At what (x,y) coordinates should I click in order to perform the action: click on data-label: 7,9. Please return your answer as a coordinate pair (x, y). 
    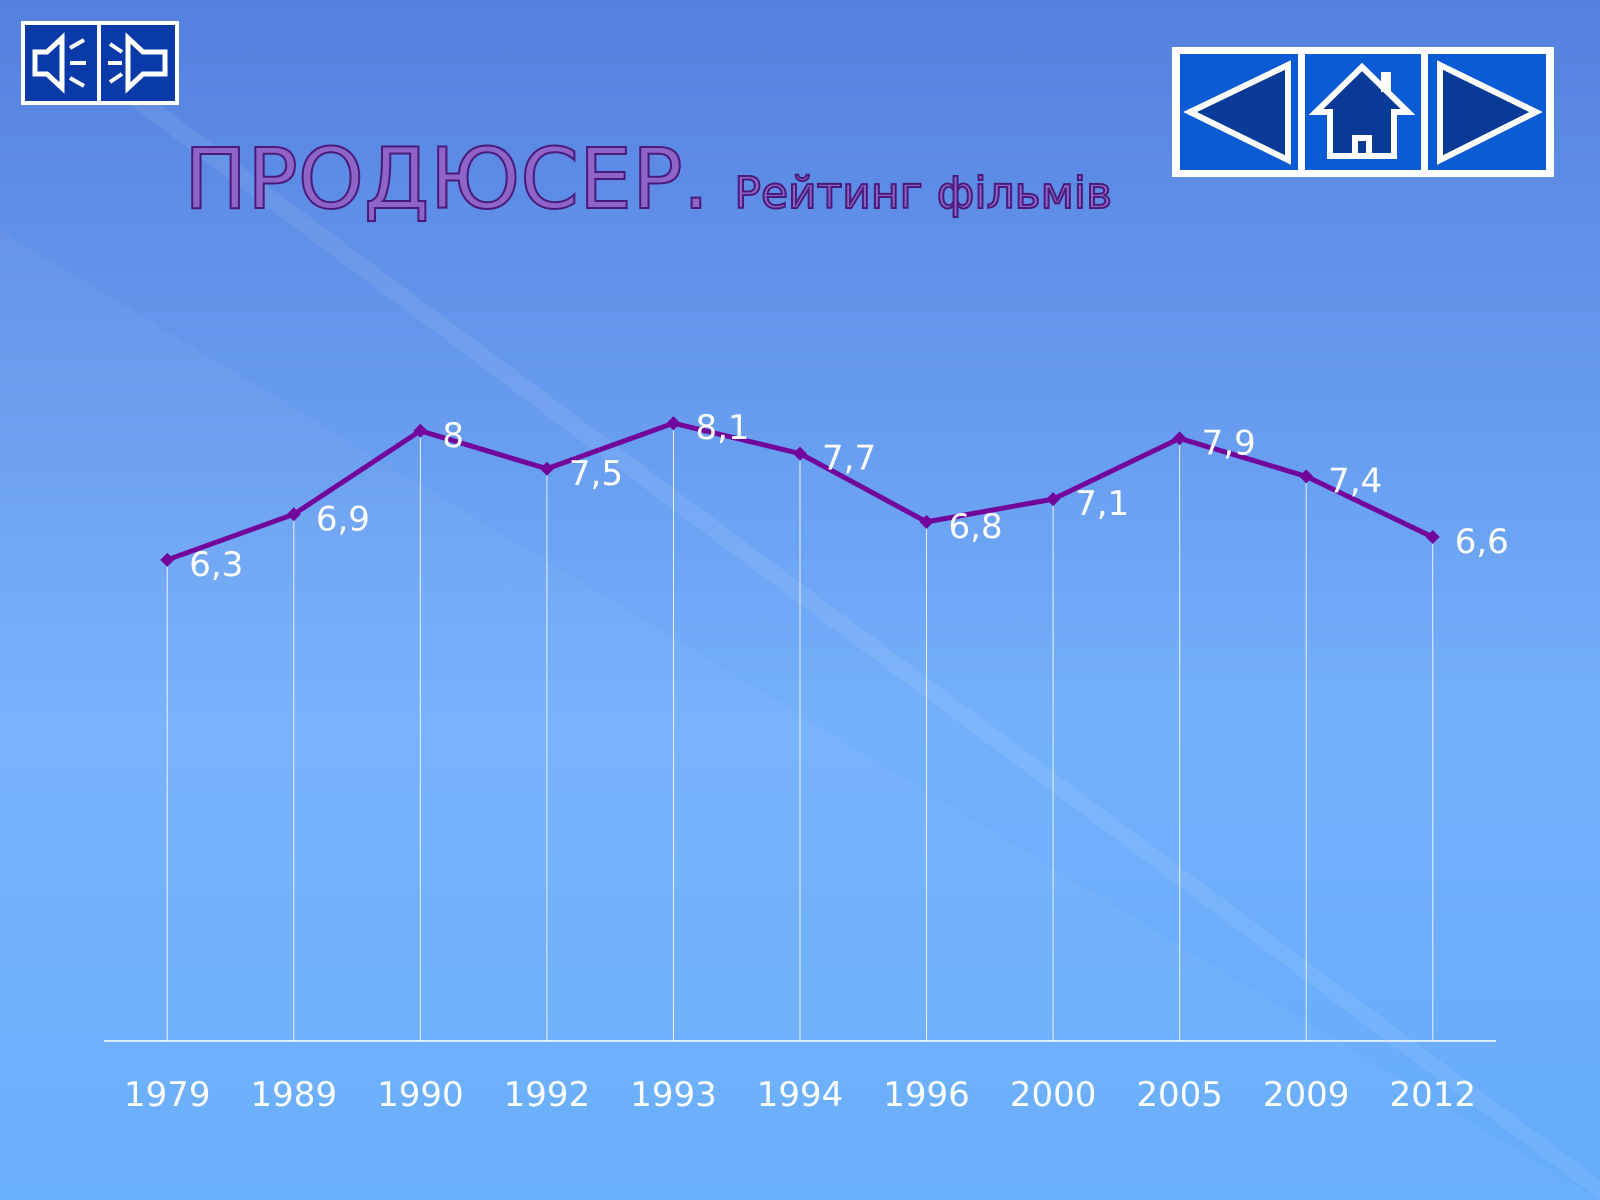
    Looking at the image, I should click on (1229, 443).